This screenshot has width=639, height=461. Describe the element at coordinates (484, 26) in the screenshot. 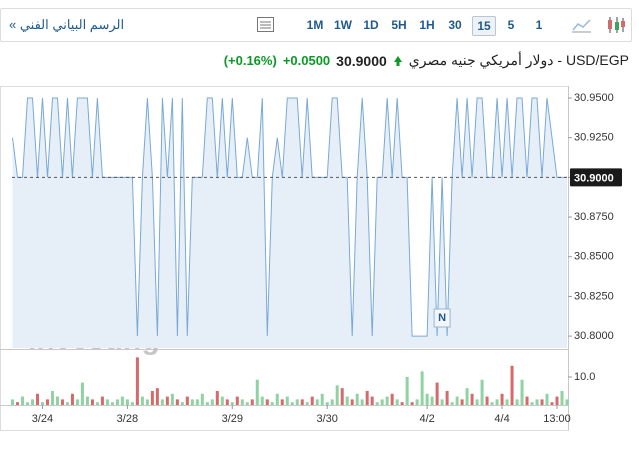

I see `interval-button: 15` at that location.